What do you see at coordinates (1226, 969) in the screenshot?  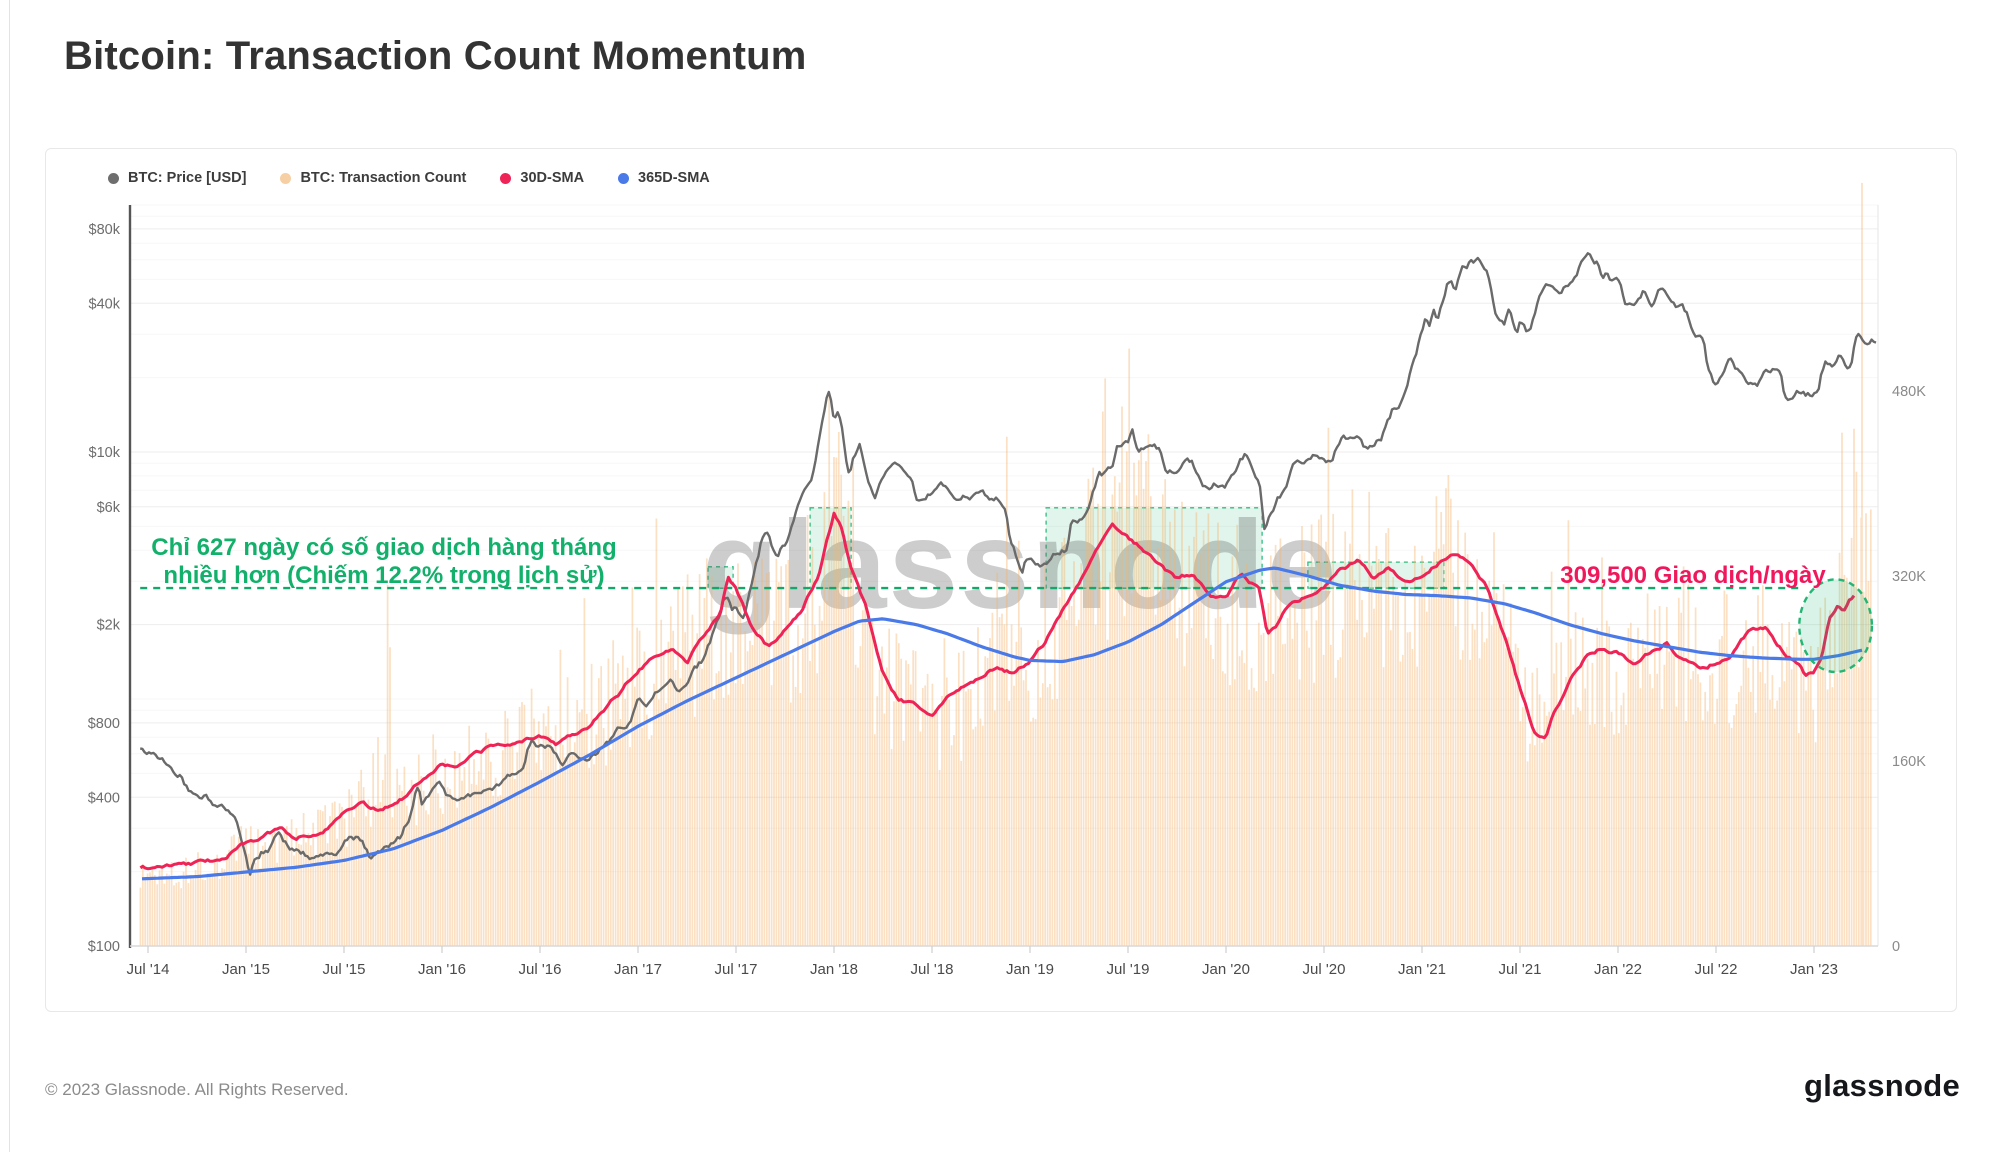 I see `svg-text: Jan '20` at bounding box center [1226, 969].